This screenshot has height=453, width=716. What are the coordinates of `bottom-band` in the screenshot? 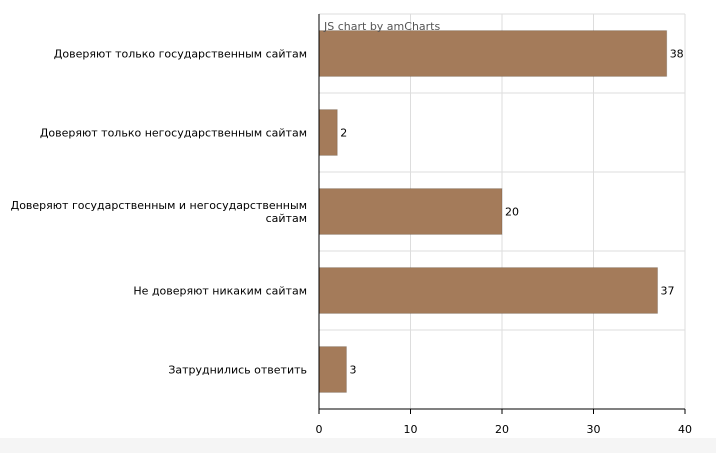 It's located at (358, 445).